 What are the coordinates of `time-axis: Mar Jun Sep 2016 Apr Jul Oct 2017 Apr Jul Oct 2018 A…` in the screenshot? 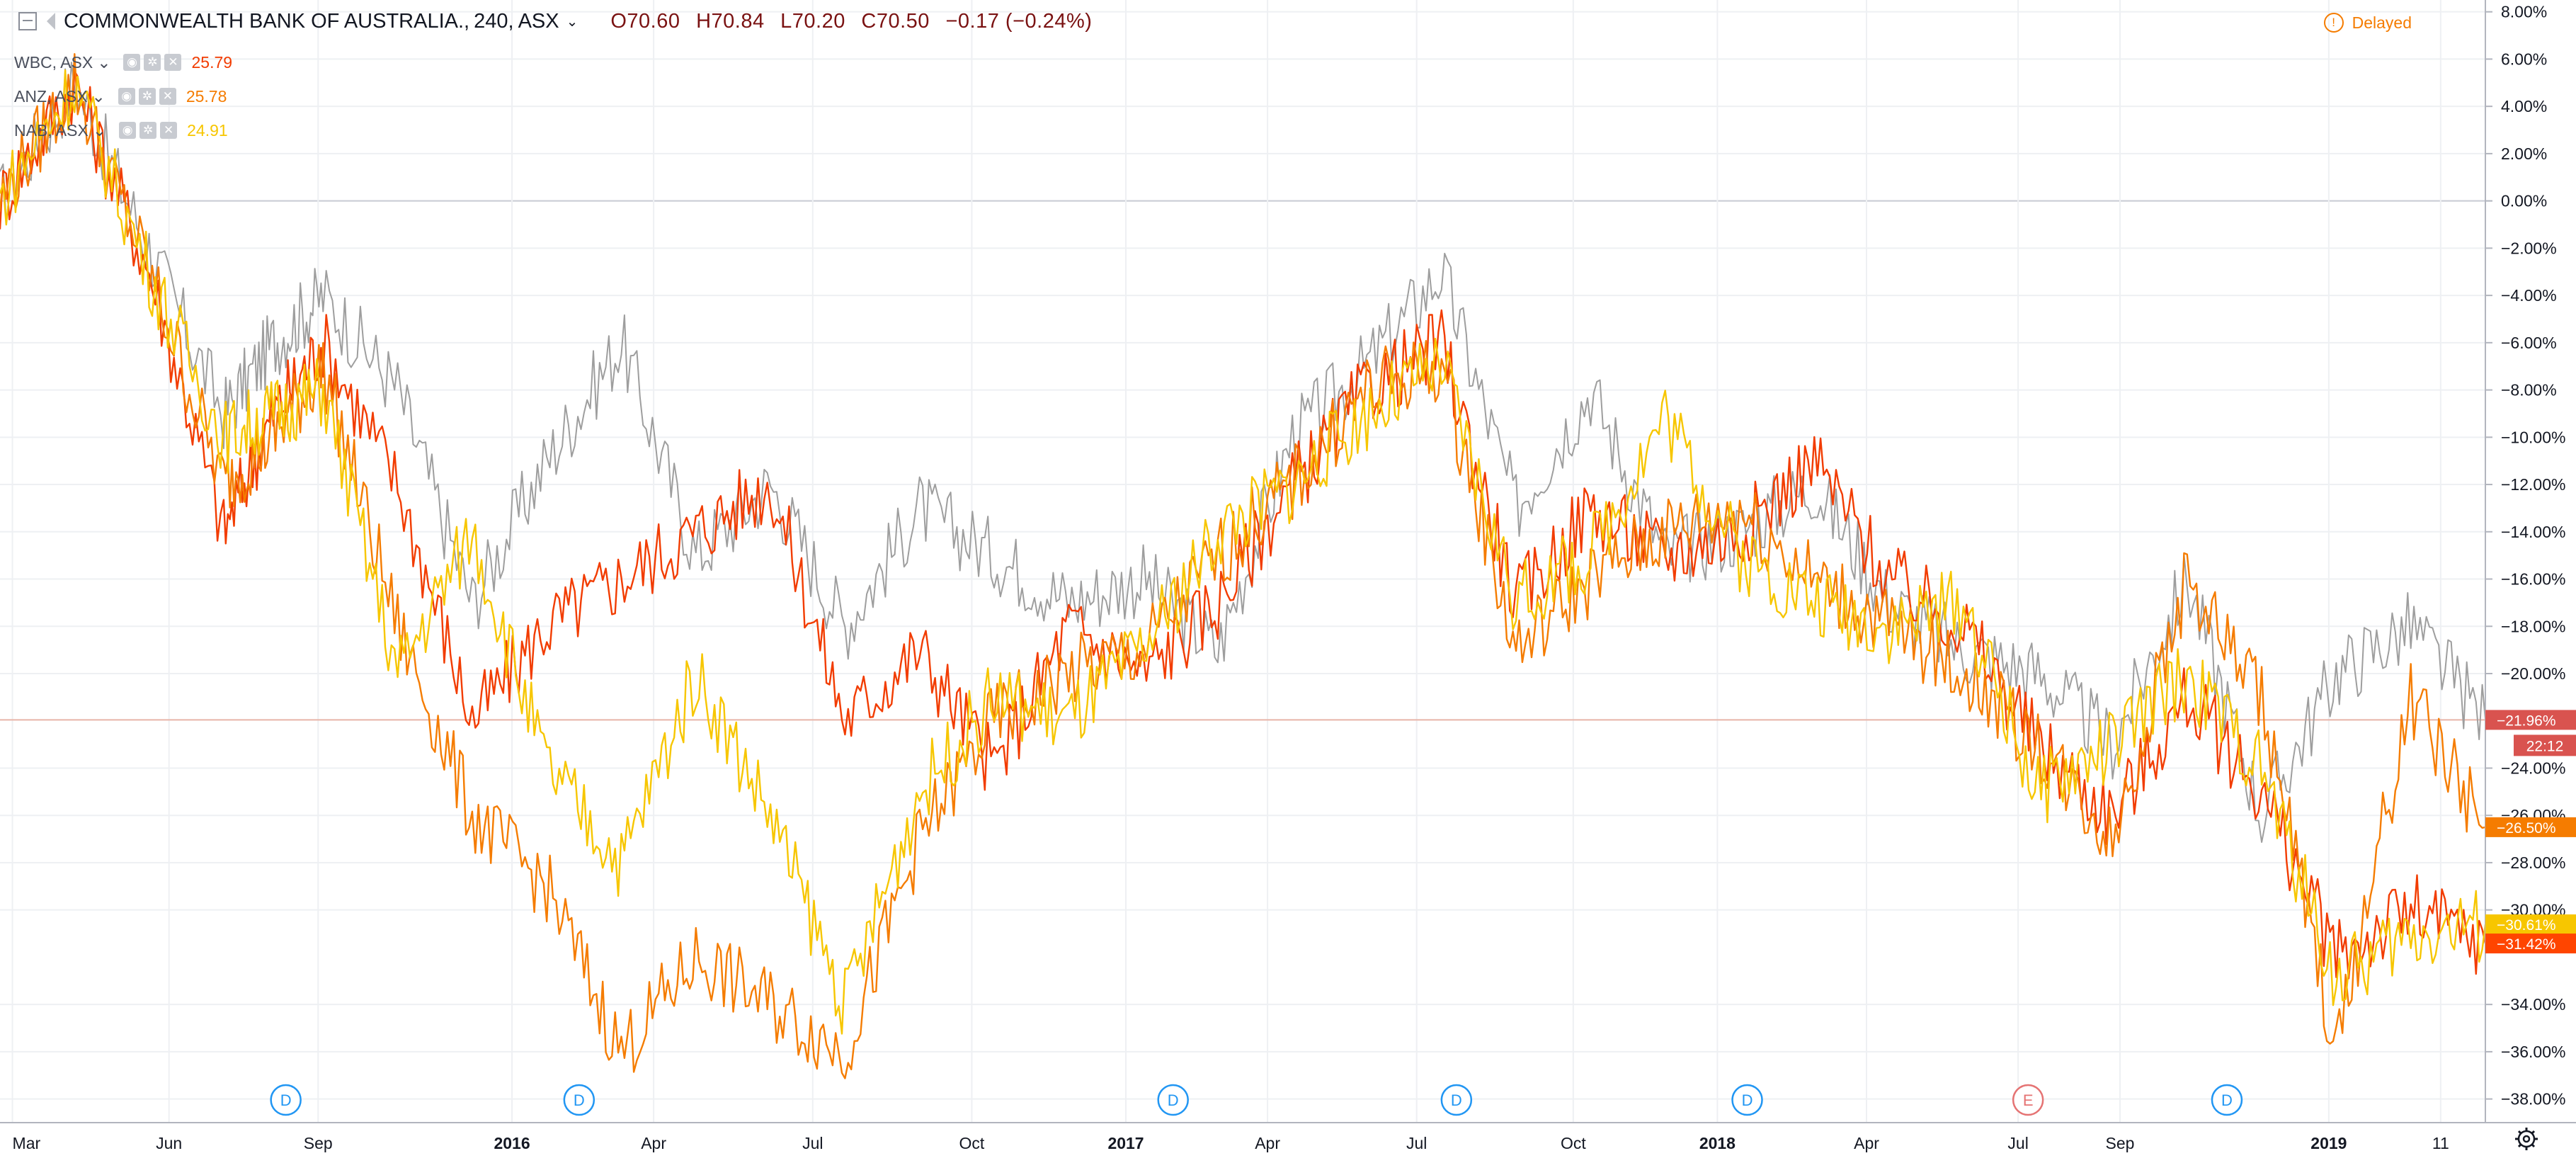 It's located at (1288, 1142).